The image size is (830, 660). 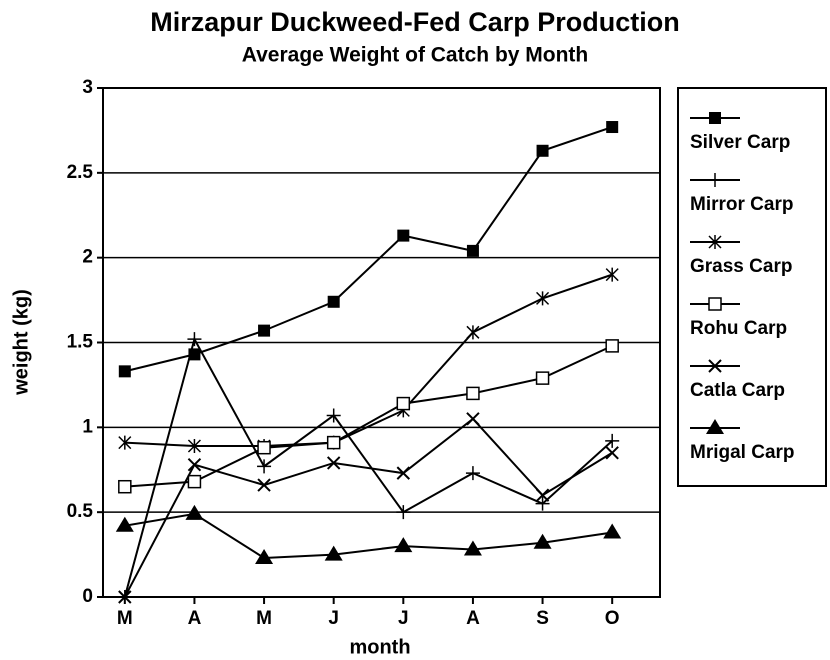 What do you see at coordinates (752, 287) in the screenshot?
I see `legend-box` at bounding box center [752, 287].